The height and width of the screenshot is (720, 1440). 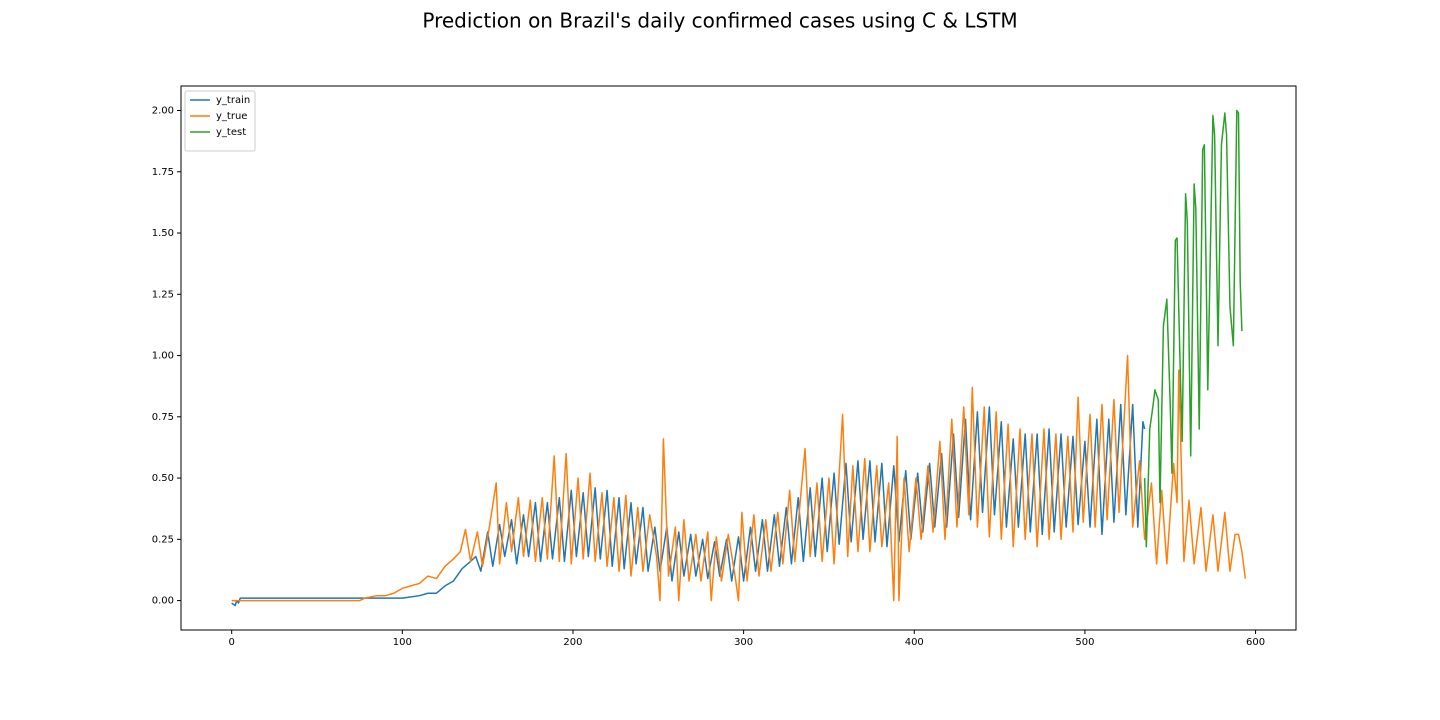 I want to click on y-tick-label: 1.25, so click(x=163, y=294).